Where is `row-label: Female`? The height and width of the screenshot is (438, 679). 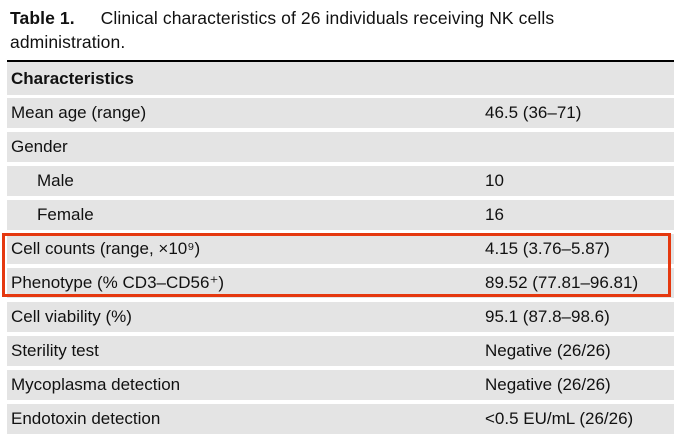 row-label: Female is located at coordinates (65, 214).